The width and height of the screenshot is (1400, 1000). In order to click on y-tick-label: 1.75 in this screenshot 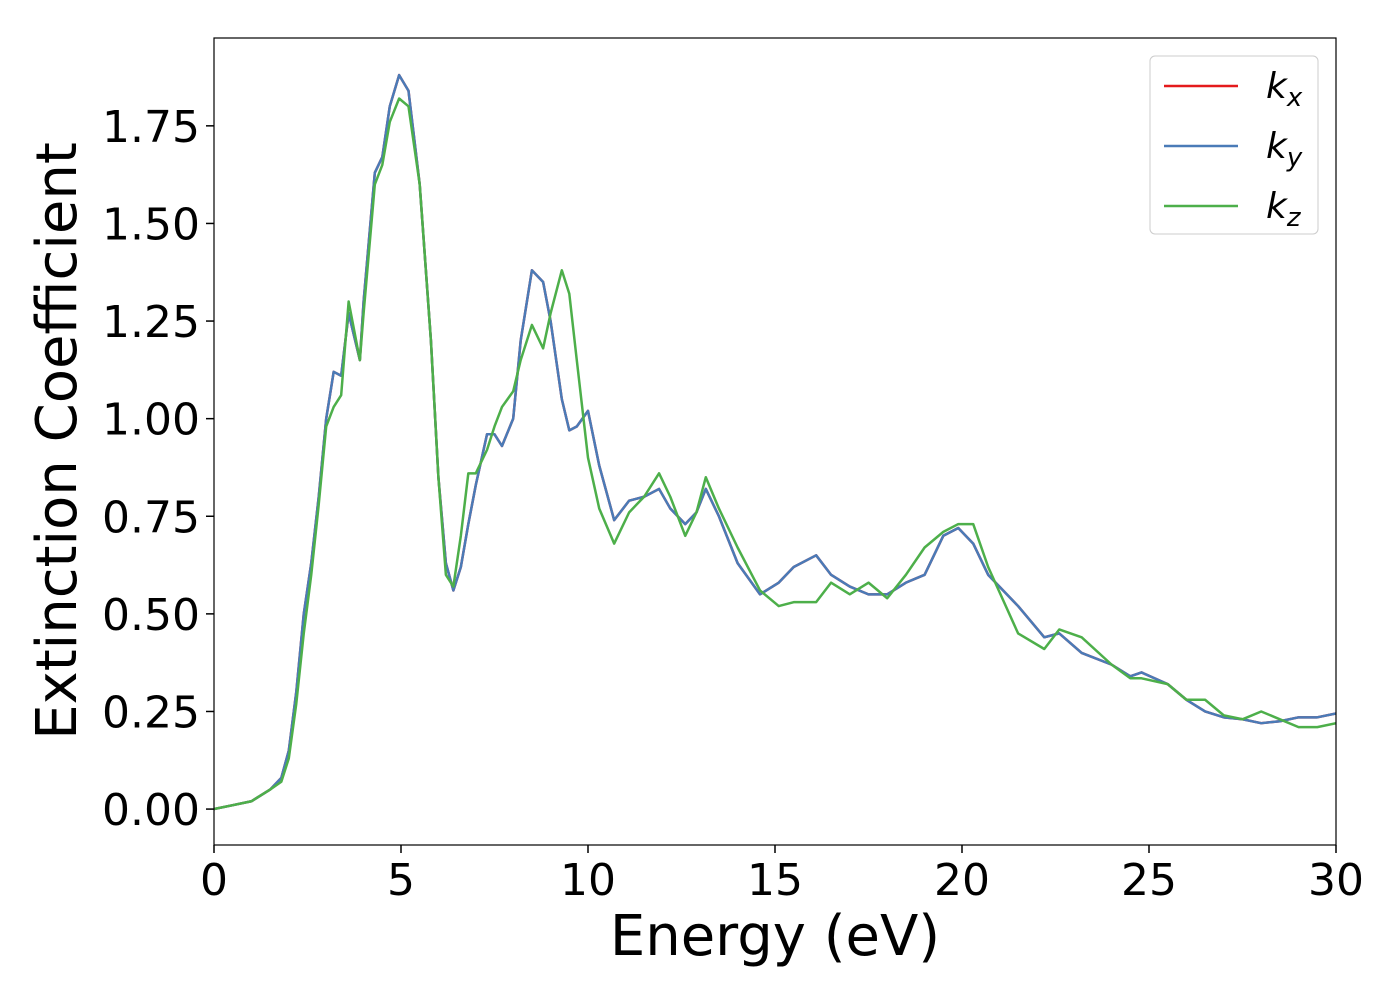, I will do `click(151, 127)`.